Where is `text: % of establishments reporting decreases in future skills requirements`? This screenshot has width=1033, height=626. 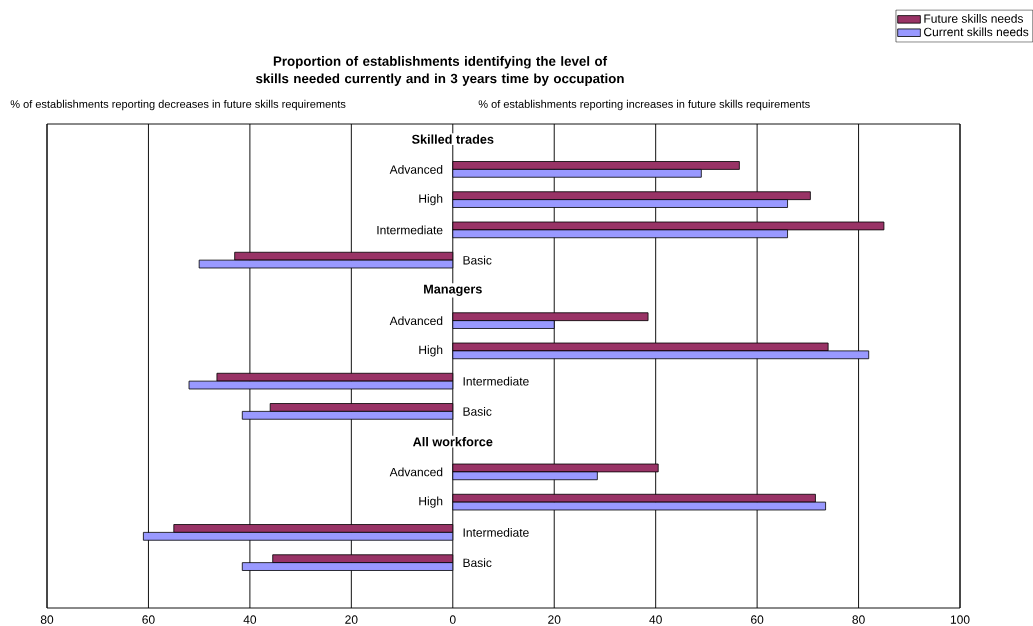 text: % of establishments reporting decreases in future skills requirements is located at coordinates (178, 105).